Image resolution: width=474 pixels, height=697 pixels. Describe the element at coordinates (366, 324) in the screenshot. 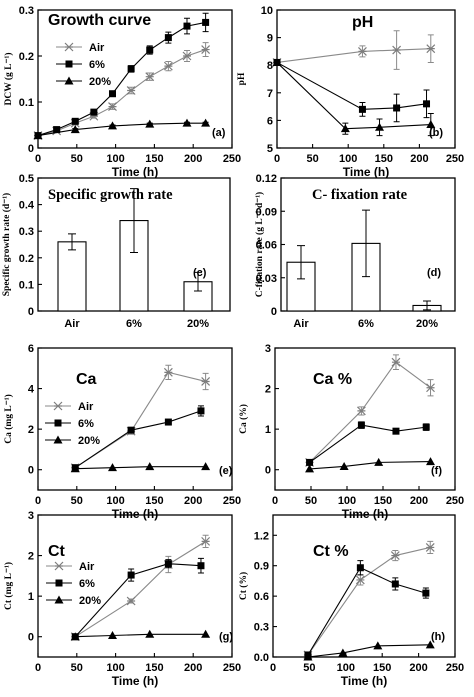

I see `x-category-label: 6%` at that location.